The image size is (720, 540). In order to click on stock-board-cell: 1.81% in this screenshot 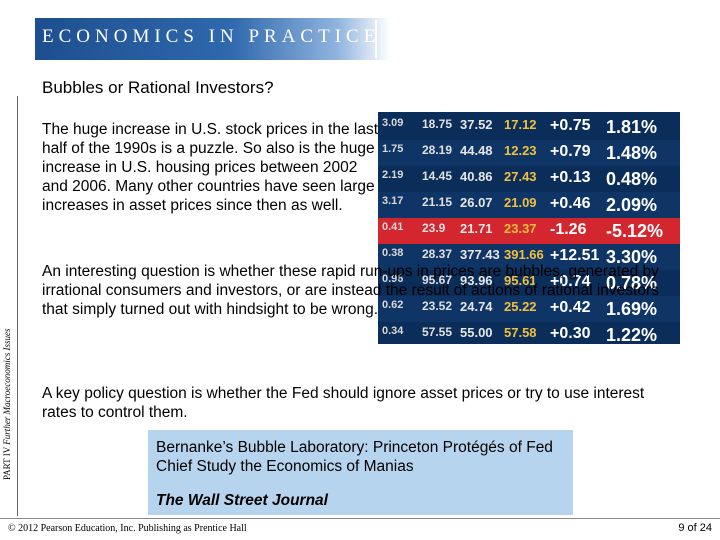, I will do `click(632, 127)`.